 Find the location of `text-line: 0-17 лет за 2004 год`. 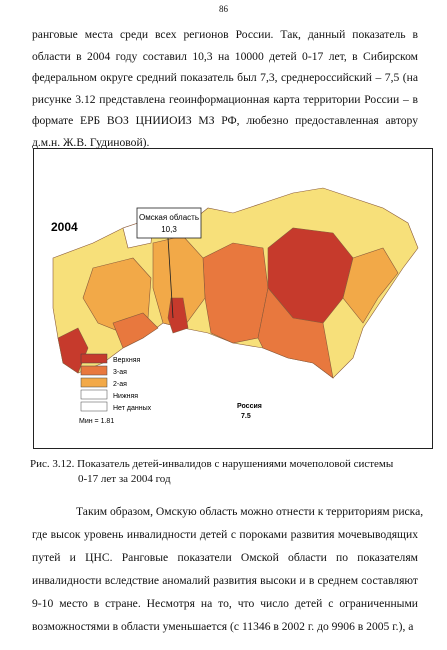

text-line: 0-17 лет за 2004 год is located at coordinates (124, 479).